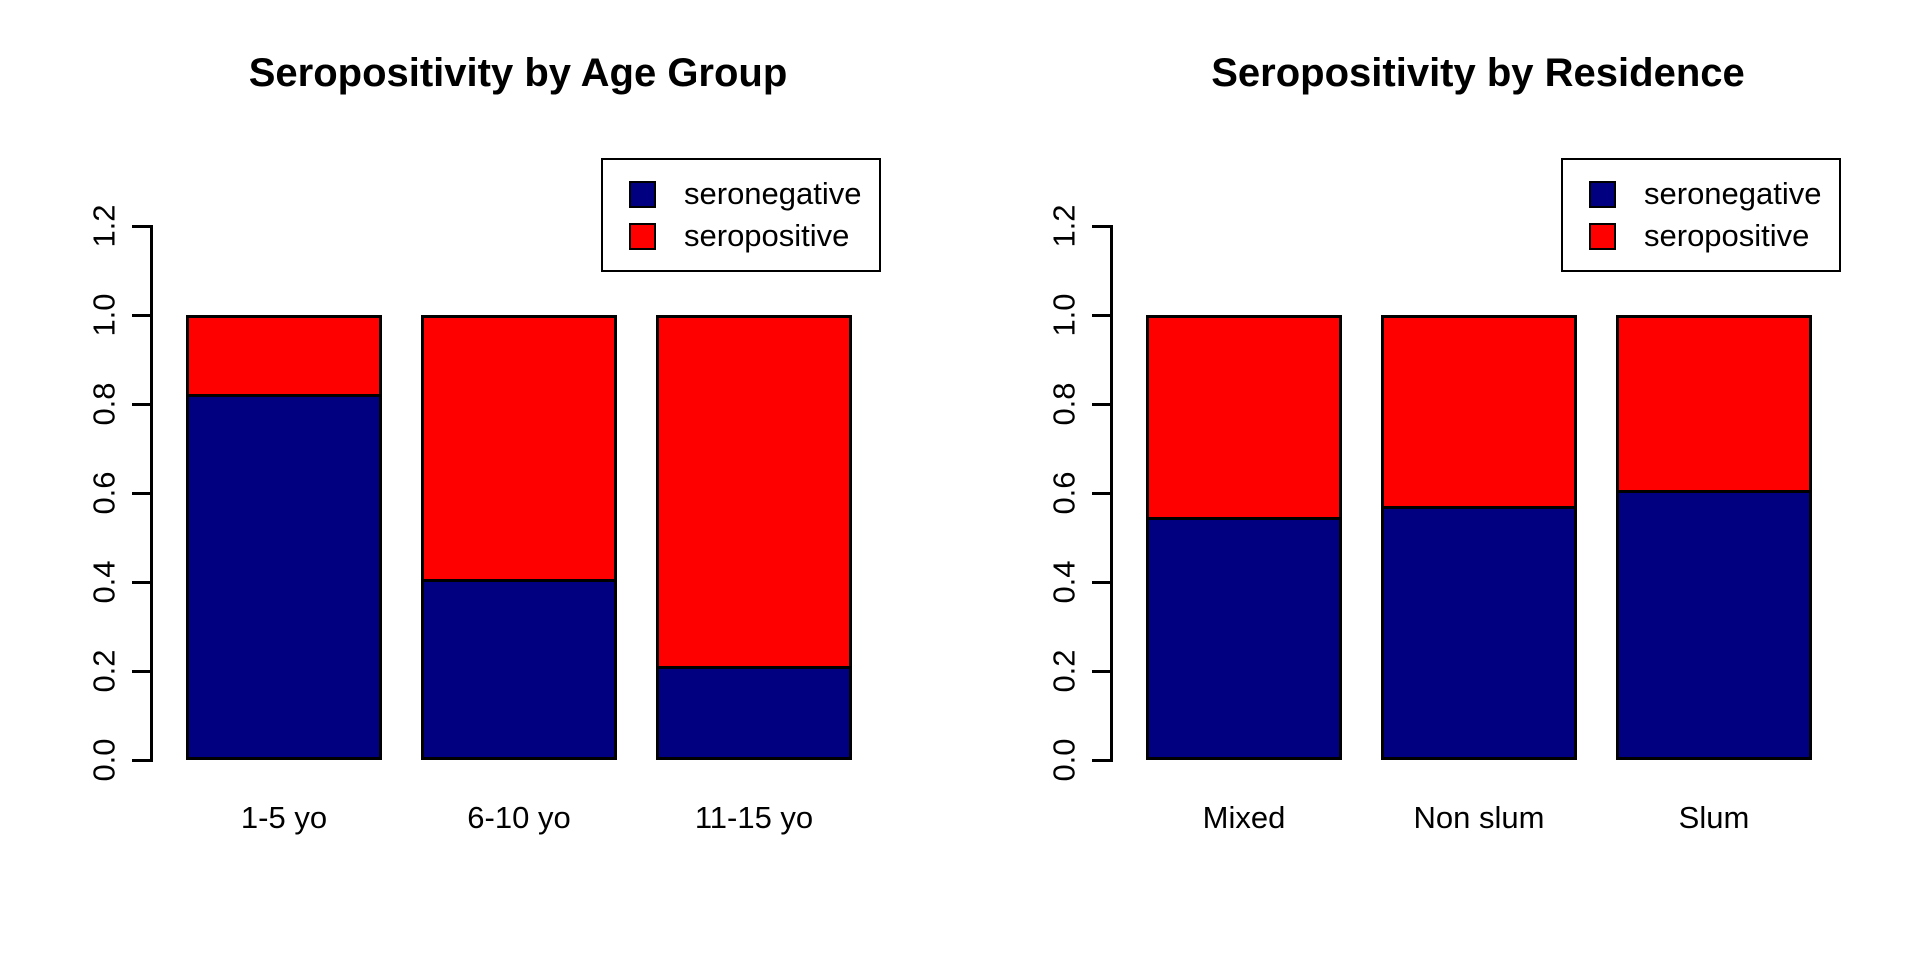 This screenshot has width=1920, height=960. What do you see at coordinates (1714, 817) in the screenshot?
I see `x-axis-category-label: Slum` at bounding box center [1714, 817].